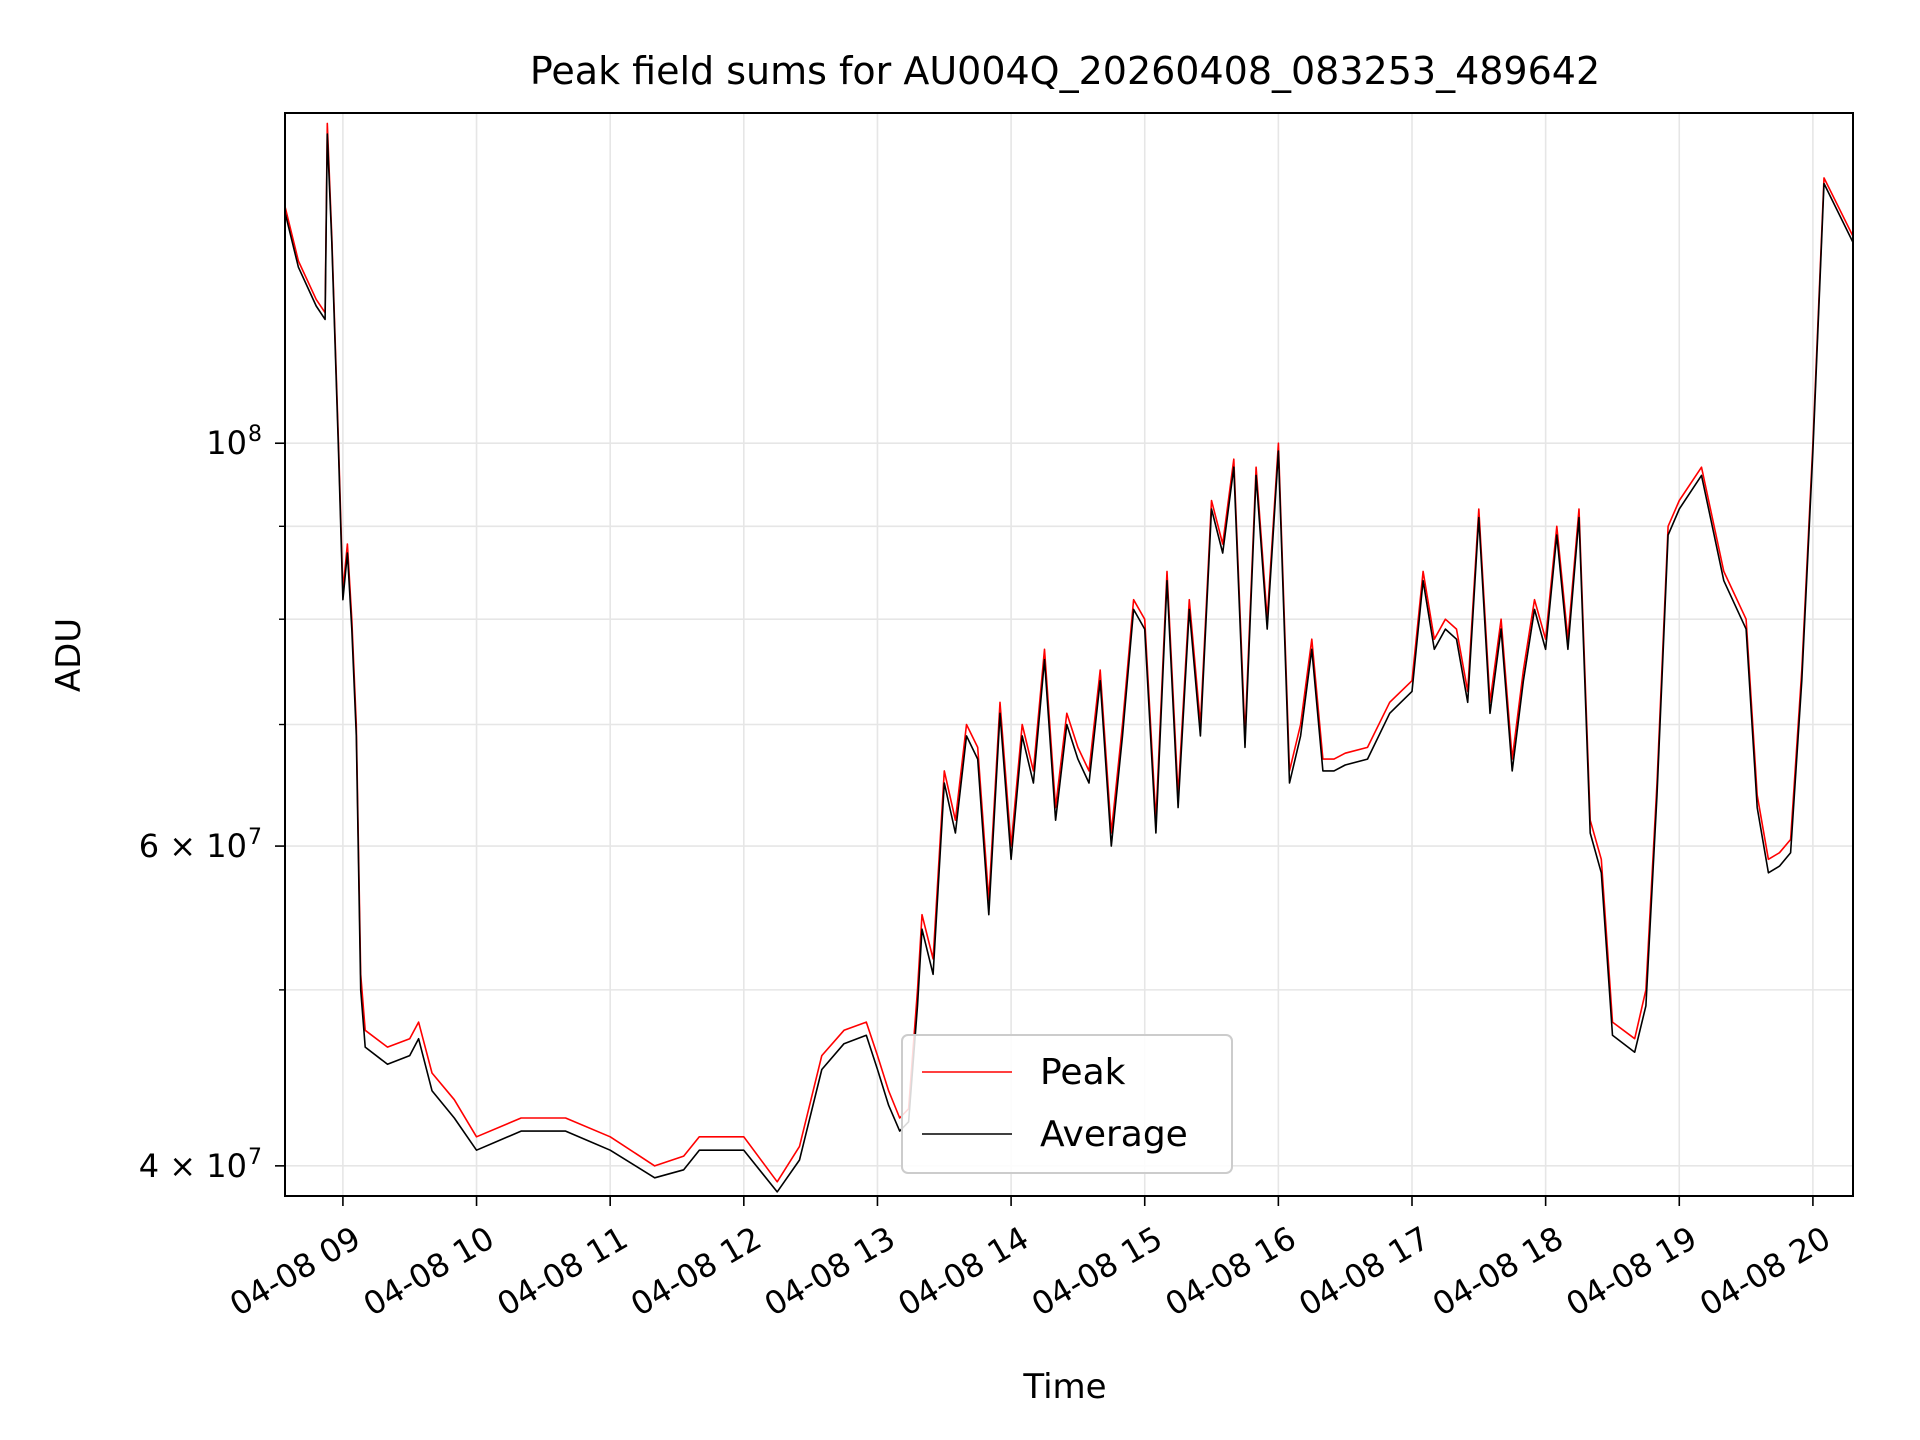 Image resolution: width=1920 pixels, height=1440 pixels. What do you see at coordinates (1114, 1134) in the screenshot?
I see `legend-average-label: Average` at bounding box center [1114, 1134].